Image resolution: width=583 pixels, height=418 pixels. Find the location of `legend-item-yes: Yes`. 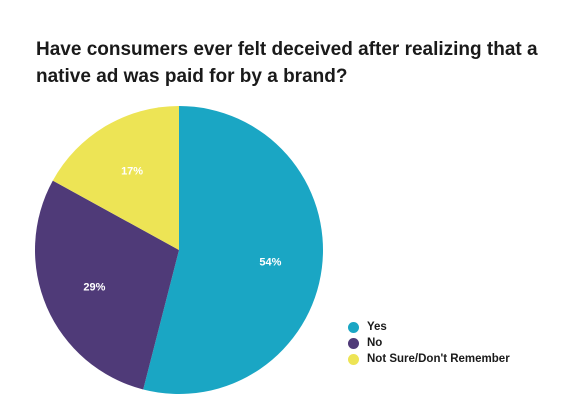

legend-item-yes: Yes is located at coordinates (429, 327).